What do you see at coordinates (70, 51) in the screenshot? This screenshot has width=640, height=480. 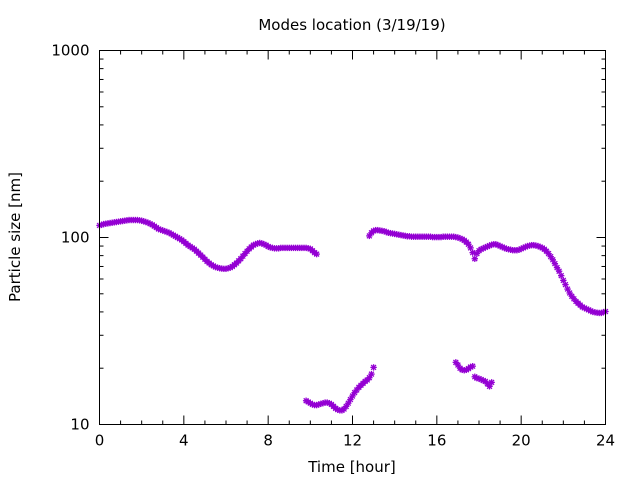 I see `y-tick-label: 1000` at bounding box center [70, 51].